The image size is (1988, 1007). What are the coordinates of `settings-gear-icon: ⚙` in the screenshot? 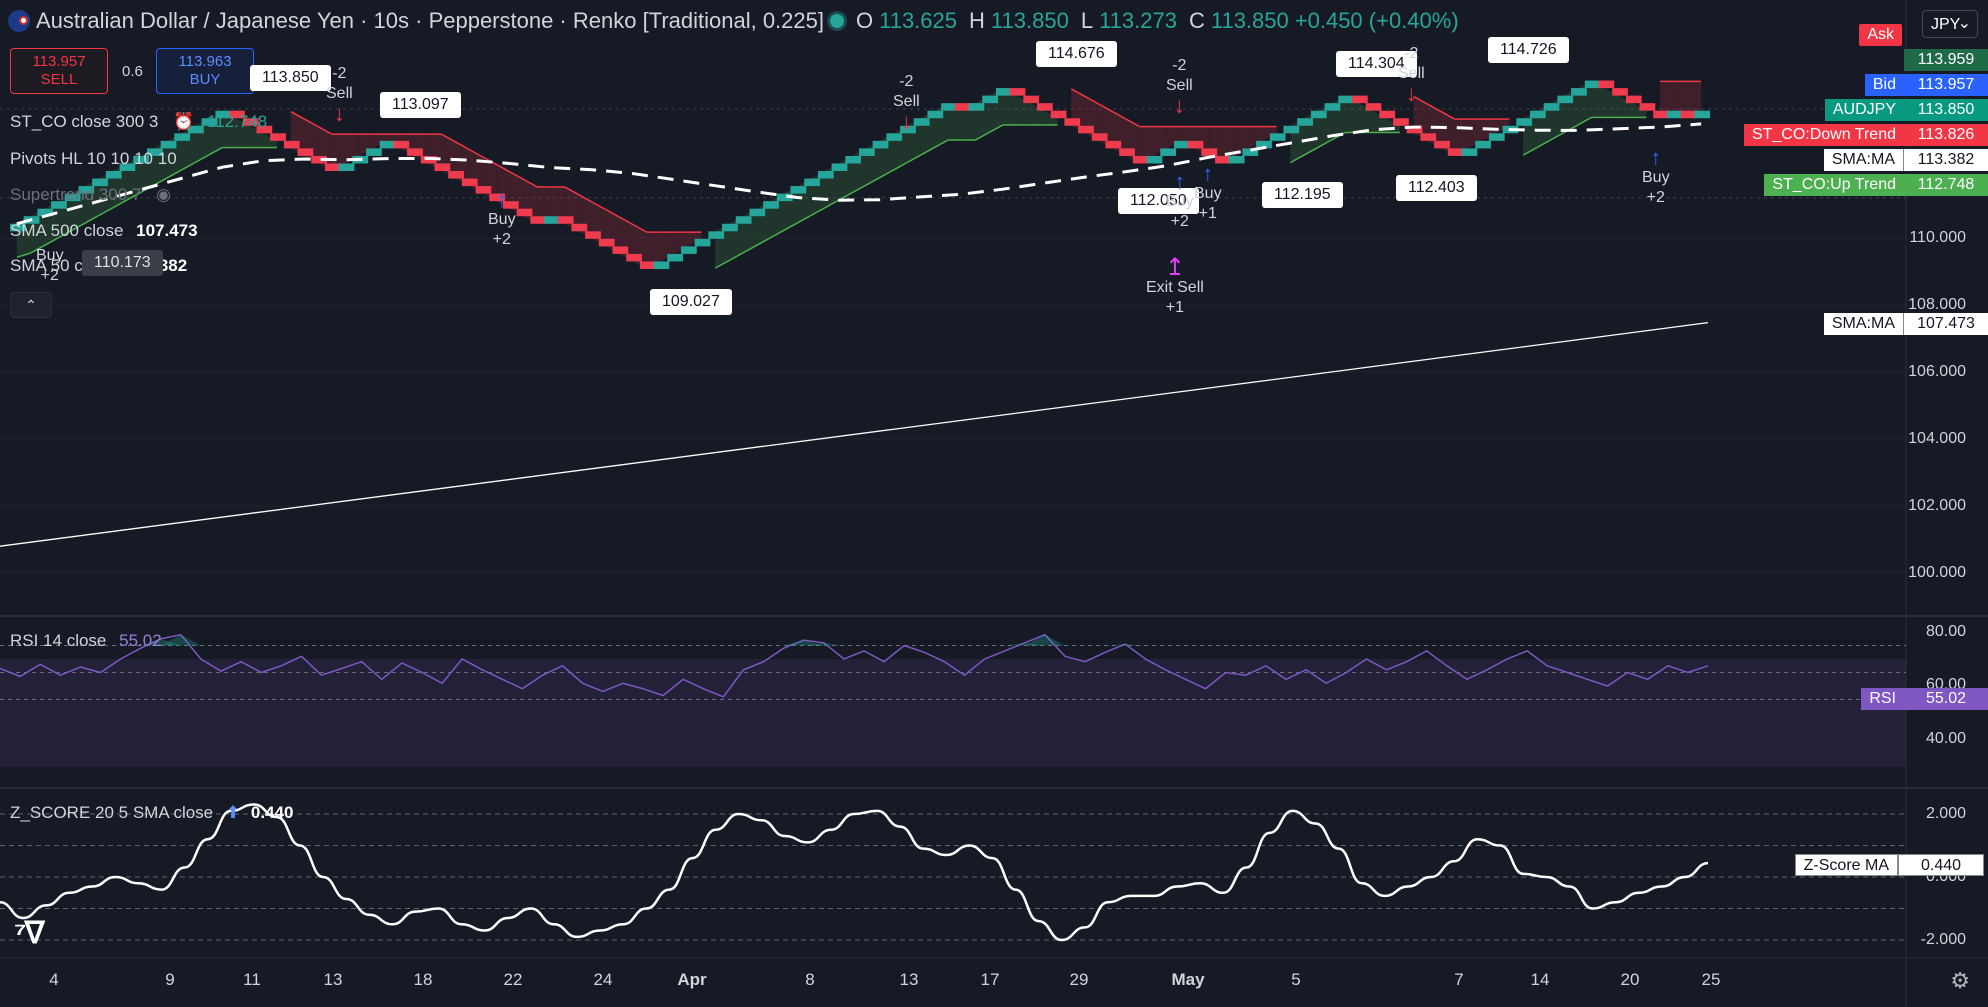 It's located at (1960, 980).